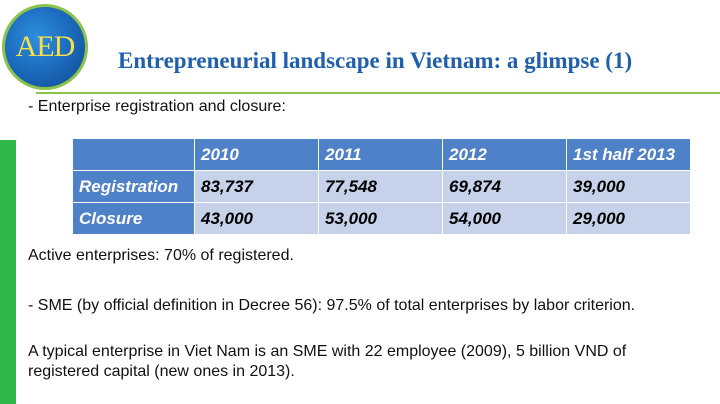 The image size is (720, 404). I want to click on row-label: Closure, so click(133, 218).